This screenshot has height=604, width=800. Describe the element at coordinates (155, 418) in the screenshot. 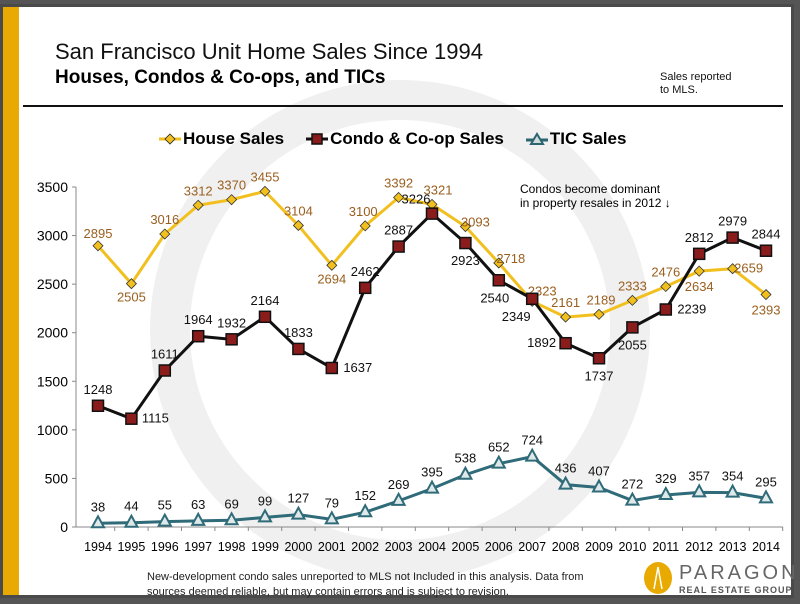

I see `data-label: 1115` at that location.